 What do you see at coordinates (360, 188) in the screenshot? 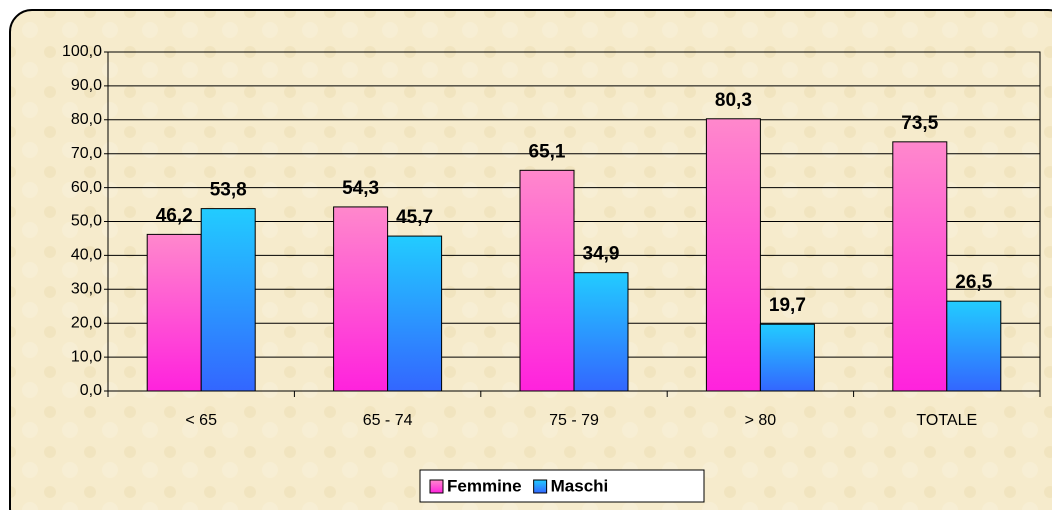
I see `value-label: 54,3` at bounding box center [360, 188].